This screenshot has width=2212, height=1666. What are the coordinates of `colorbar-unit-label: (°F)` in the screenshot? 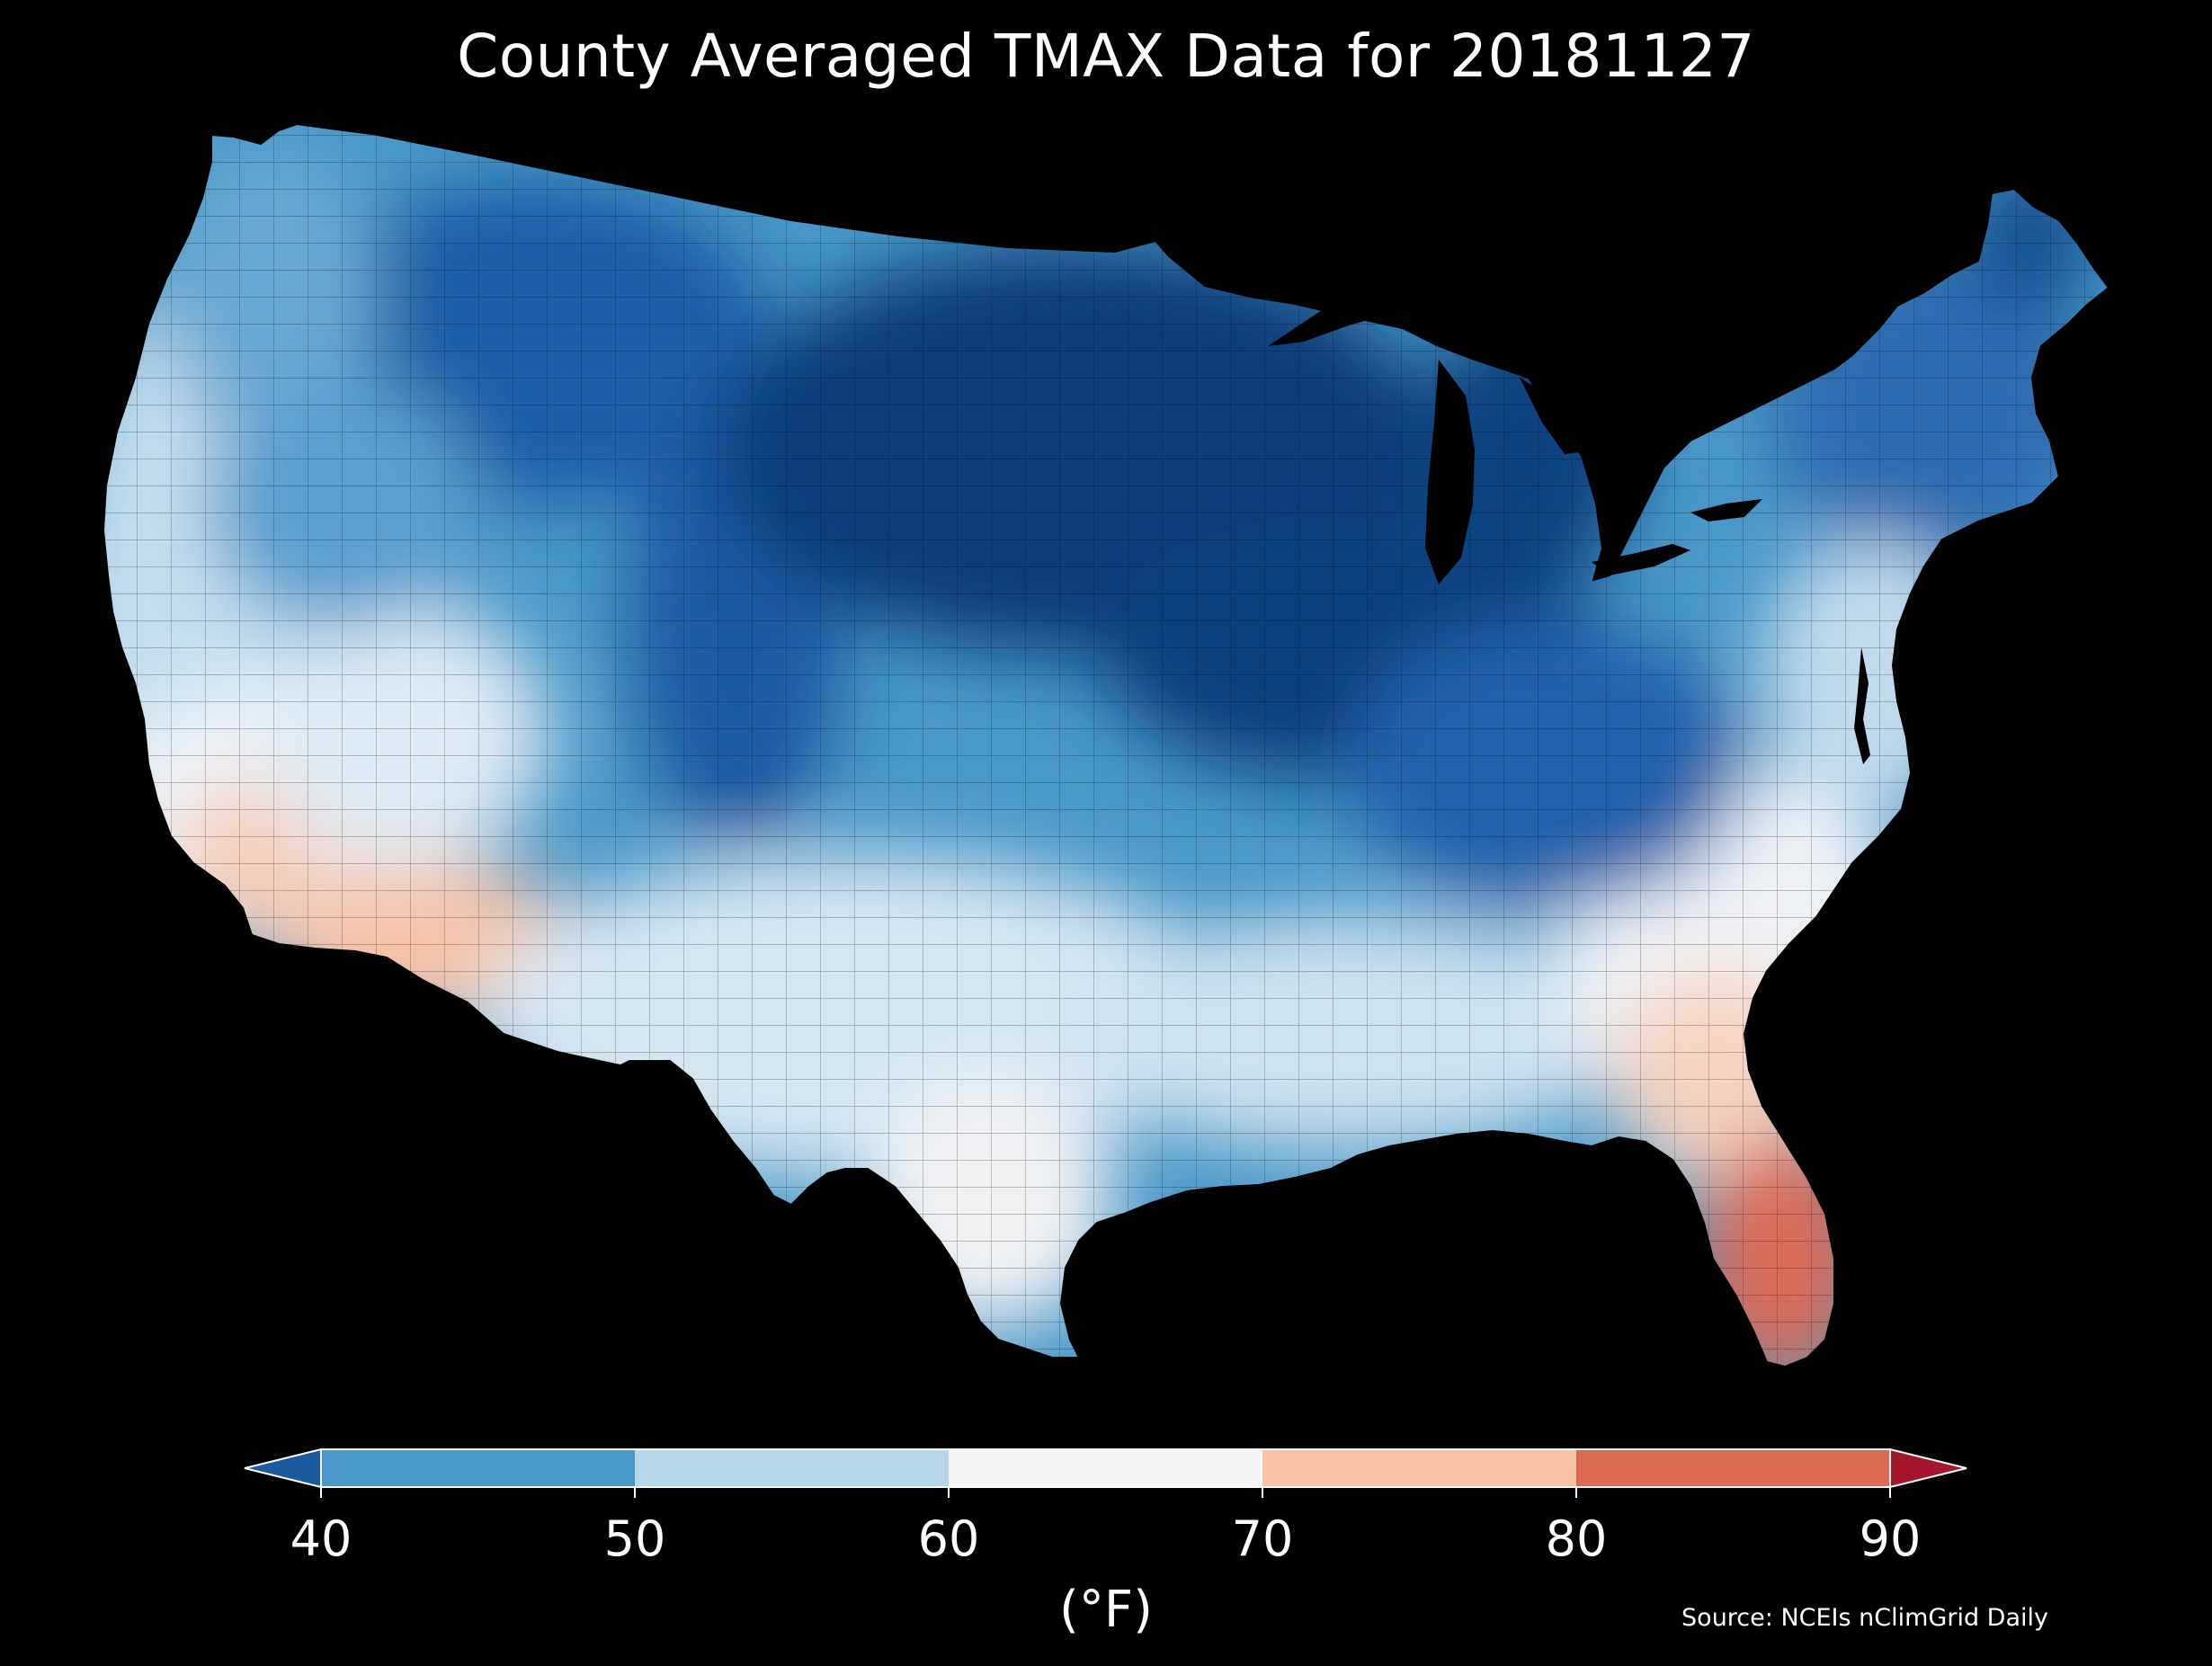 It's located at (1106, 1610).